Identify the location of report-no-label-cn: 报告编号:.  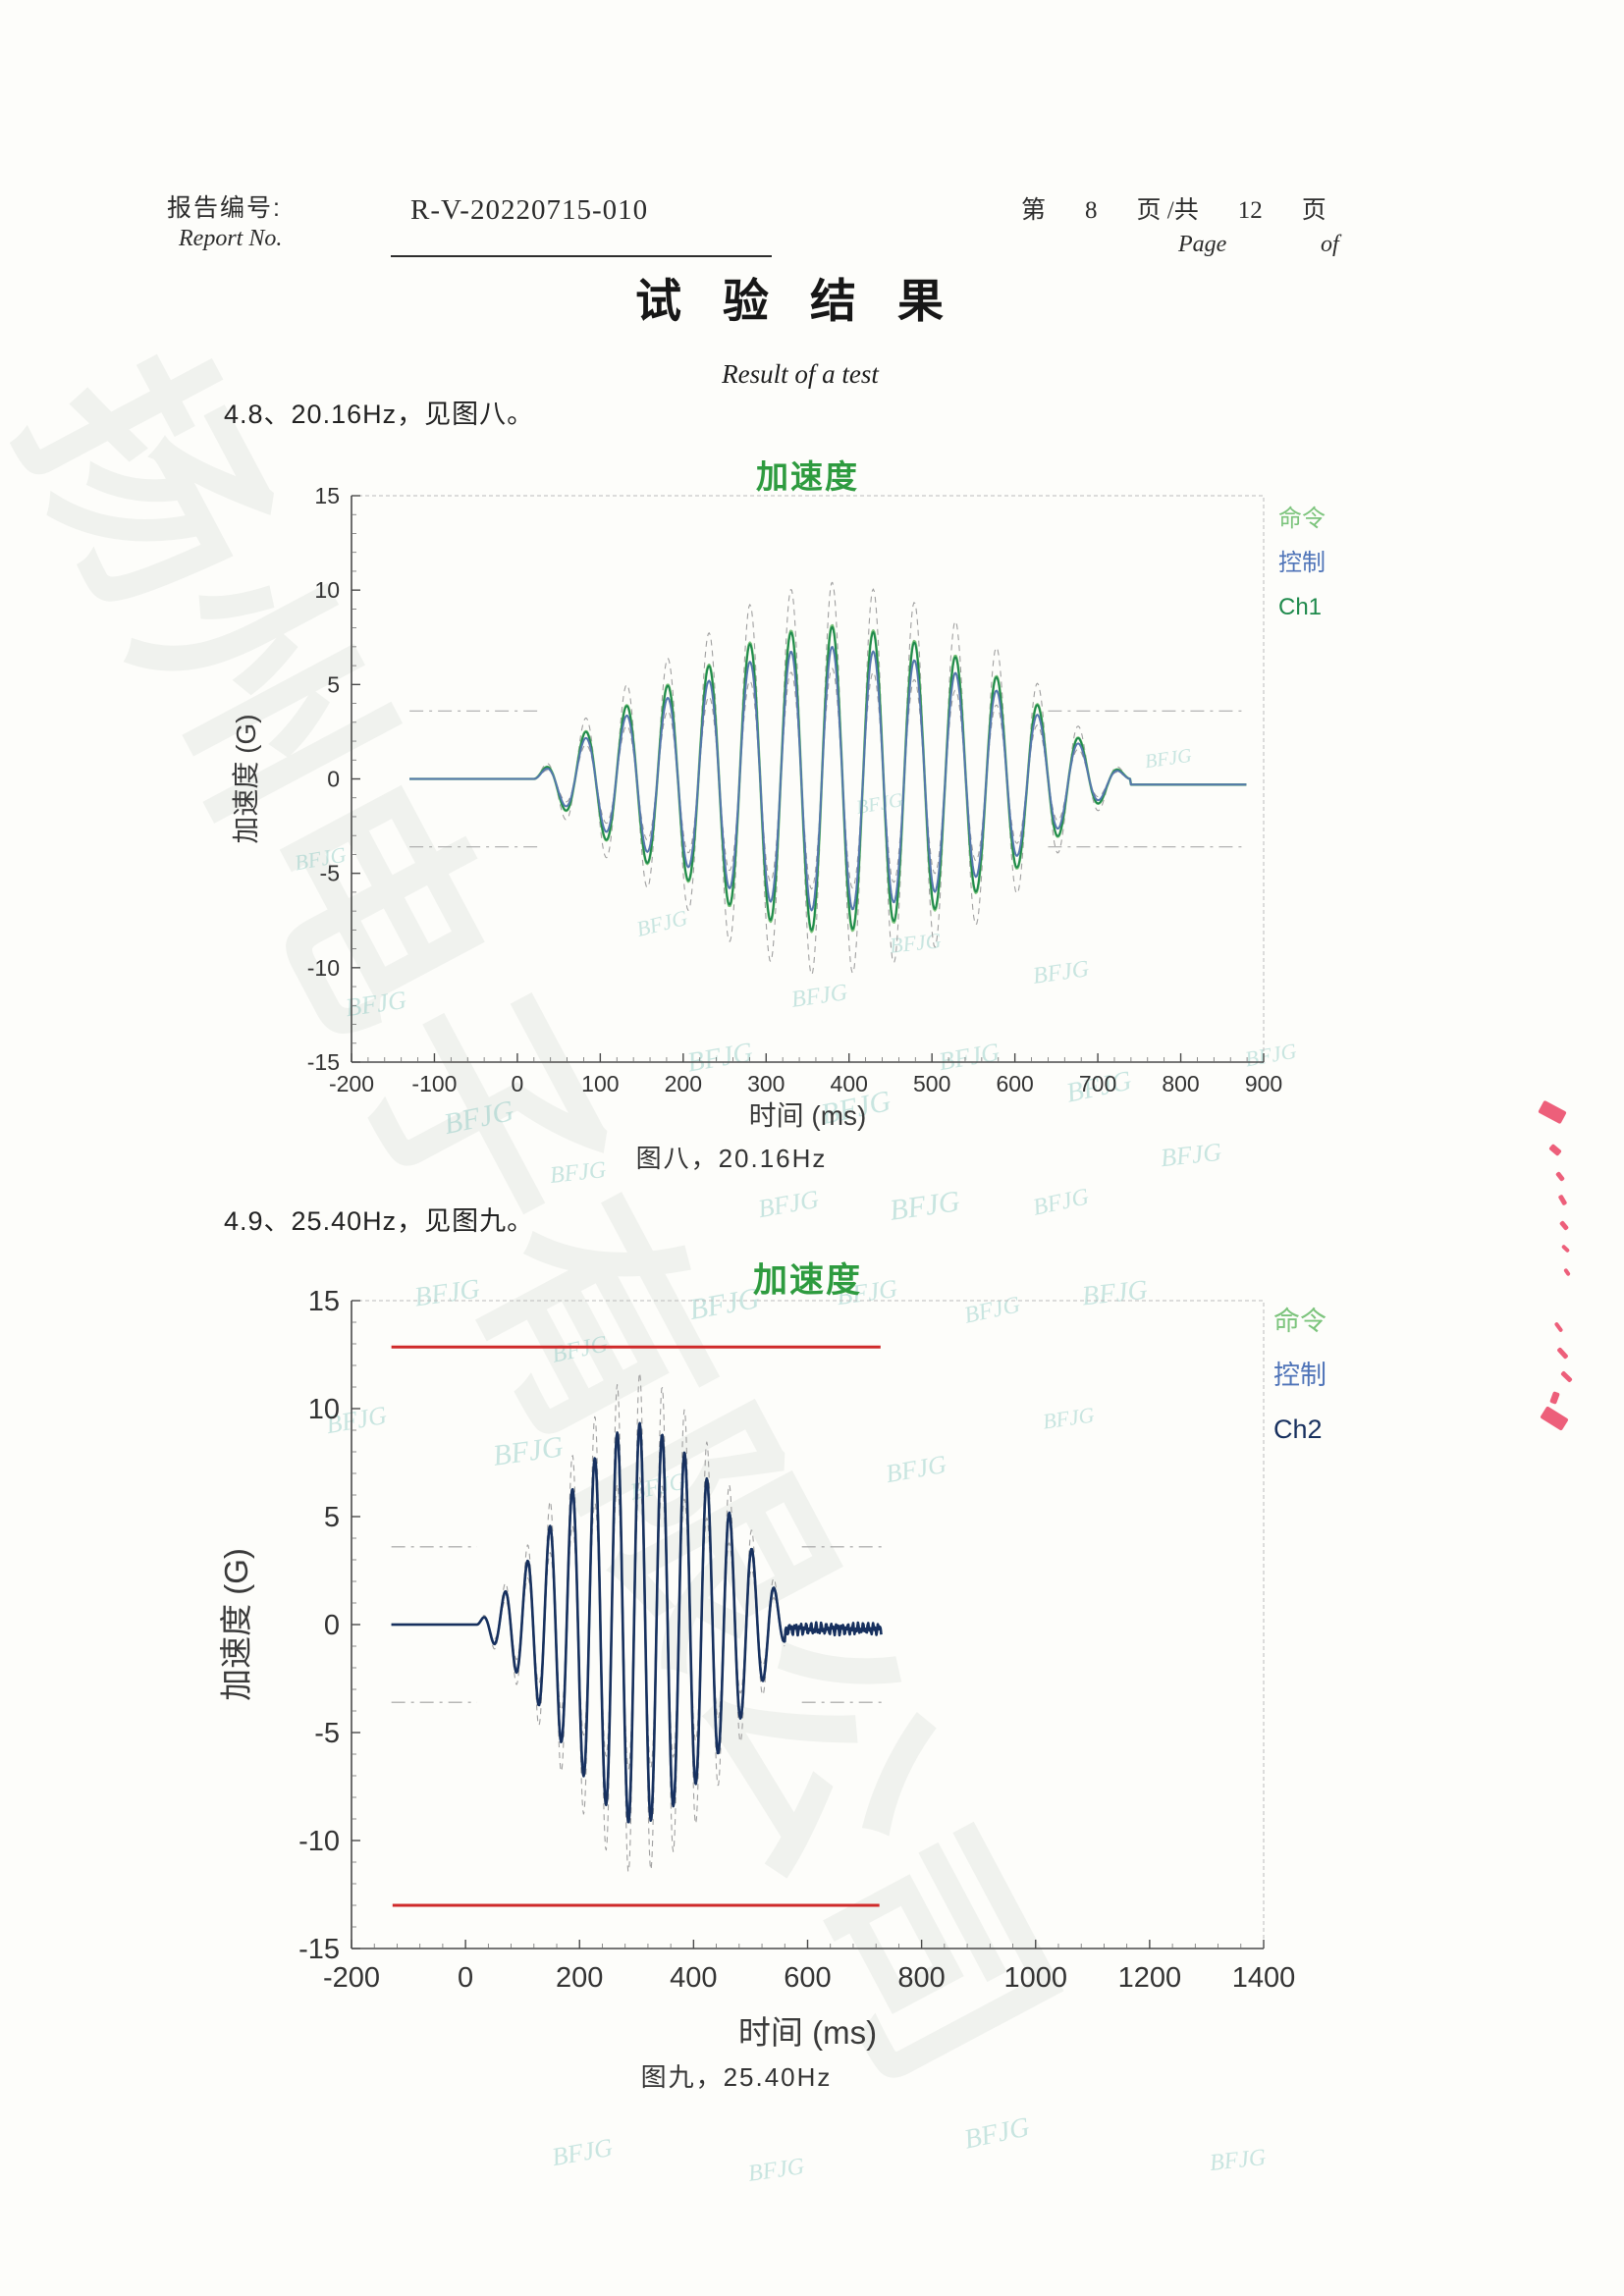
(224, 208).